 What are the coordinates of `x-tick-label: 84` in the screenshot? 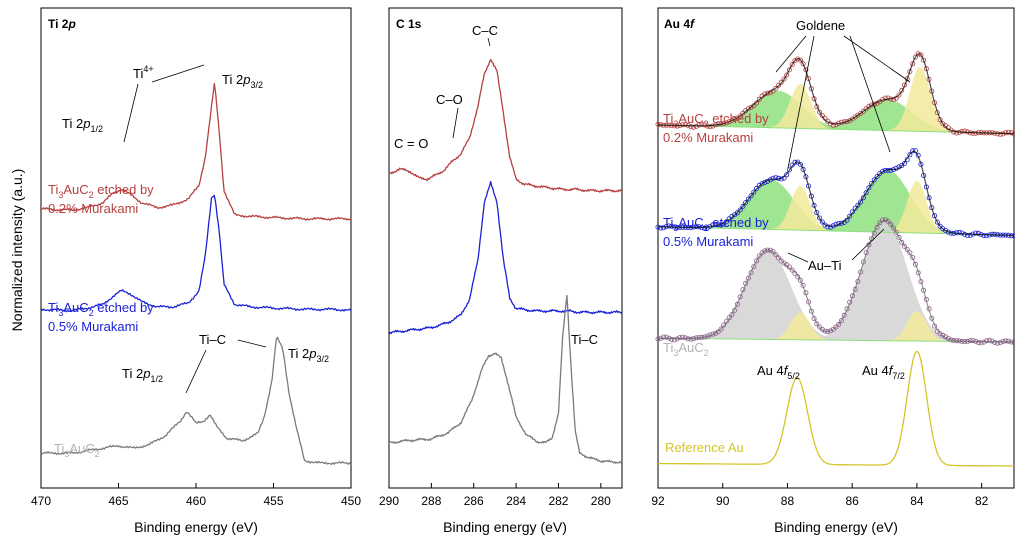 It's located at (917, 501).